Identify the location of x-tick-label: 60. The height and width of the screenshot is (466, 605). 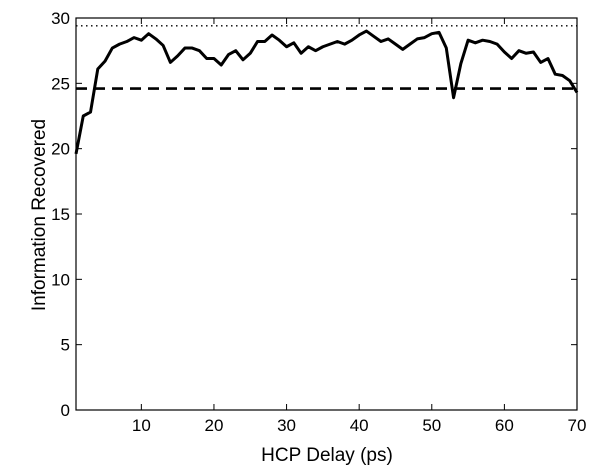
(504, 425).